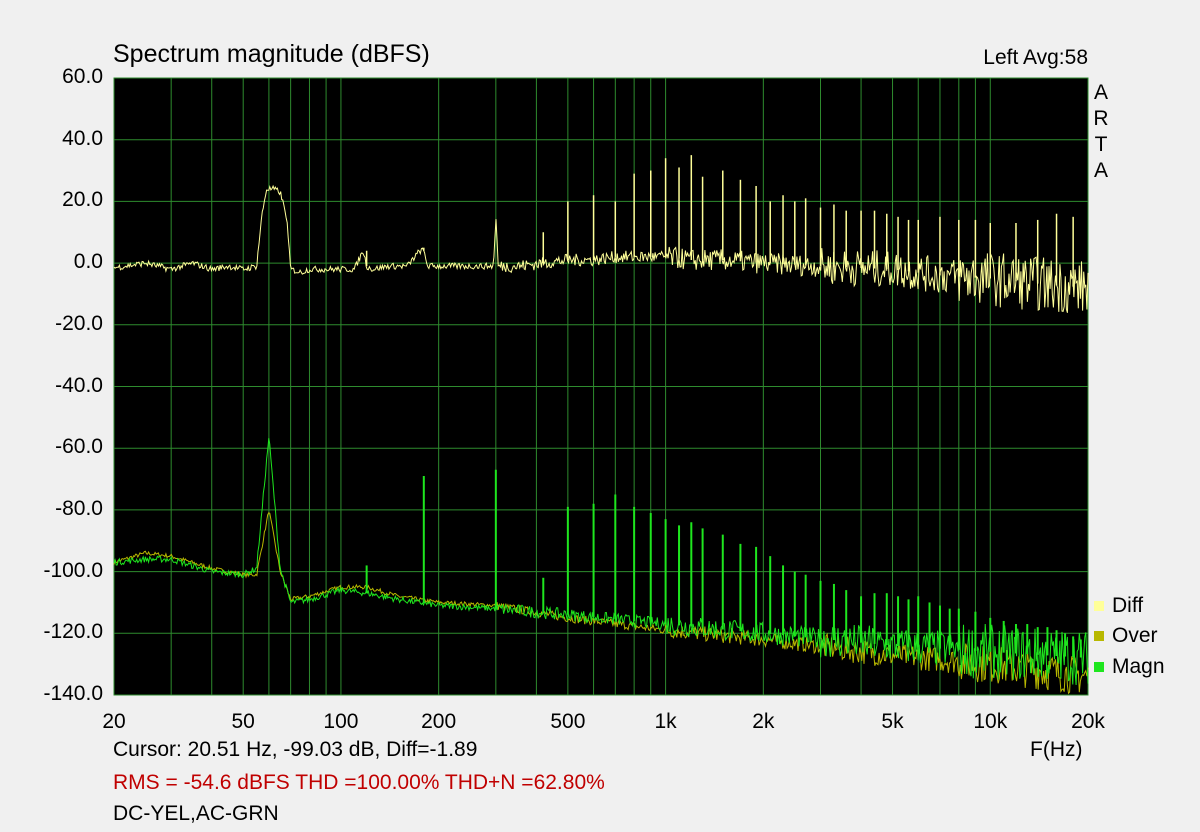 The width and height of the screenshot is (1200, 832). Describe the element at coordinates (763, 721) in the screenshot. I see `x-tick-label: 2k` at that location.